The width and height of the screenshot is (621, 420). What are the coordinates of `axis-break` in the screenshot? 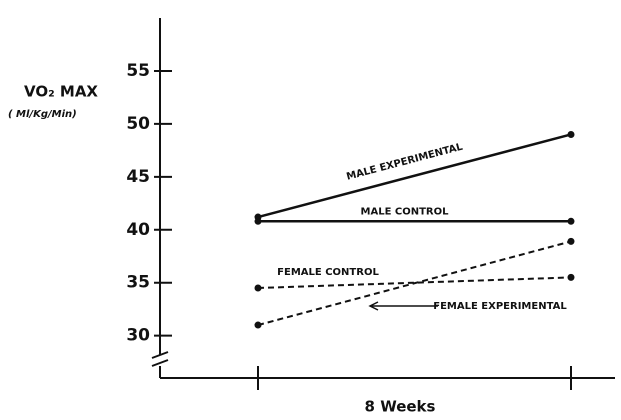 It's located at (160, 359).